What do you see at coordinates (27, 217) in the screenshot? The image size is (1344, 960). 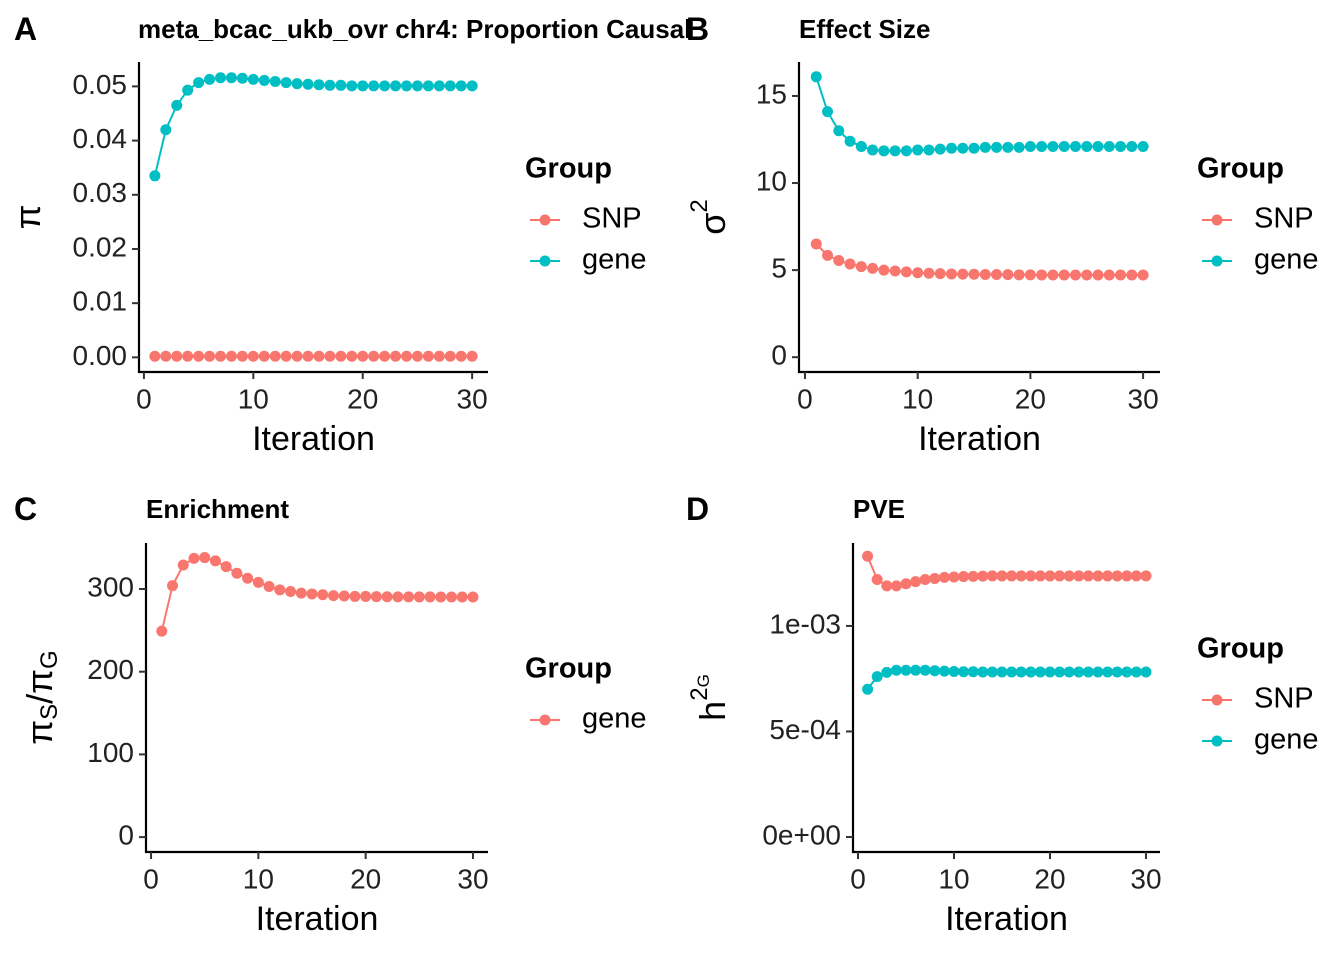 I see `y-axis-label: π` at bounding box center [27, 217].